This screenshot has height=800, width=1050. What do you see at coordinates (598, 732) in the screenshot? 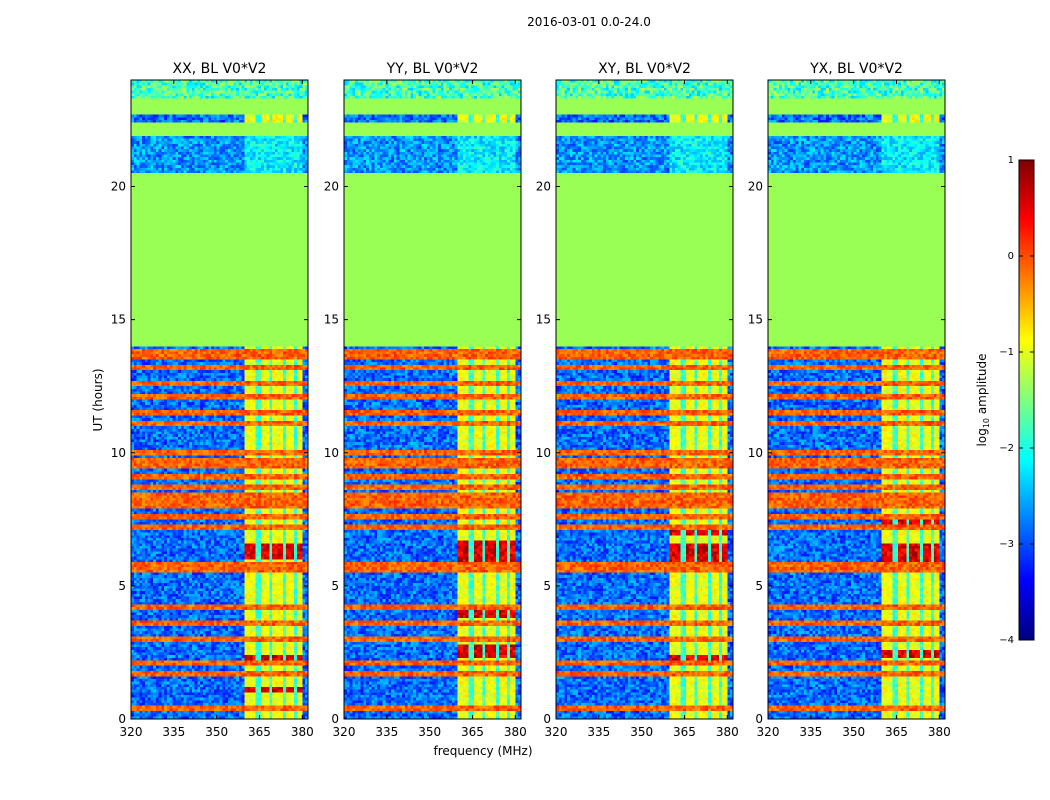
I see `x-tick-label-3-335: 335` at bounding box center [598, 732].